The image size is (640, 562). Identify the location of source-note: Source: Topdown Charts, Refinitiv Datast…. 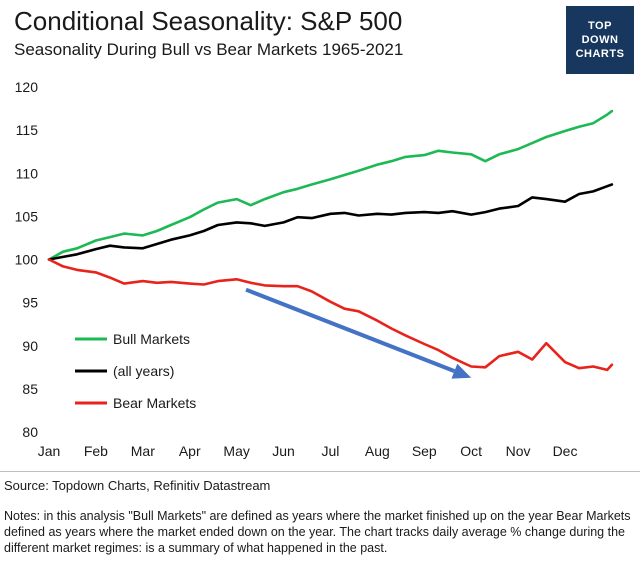
(137, 485).